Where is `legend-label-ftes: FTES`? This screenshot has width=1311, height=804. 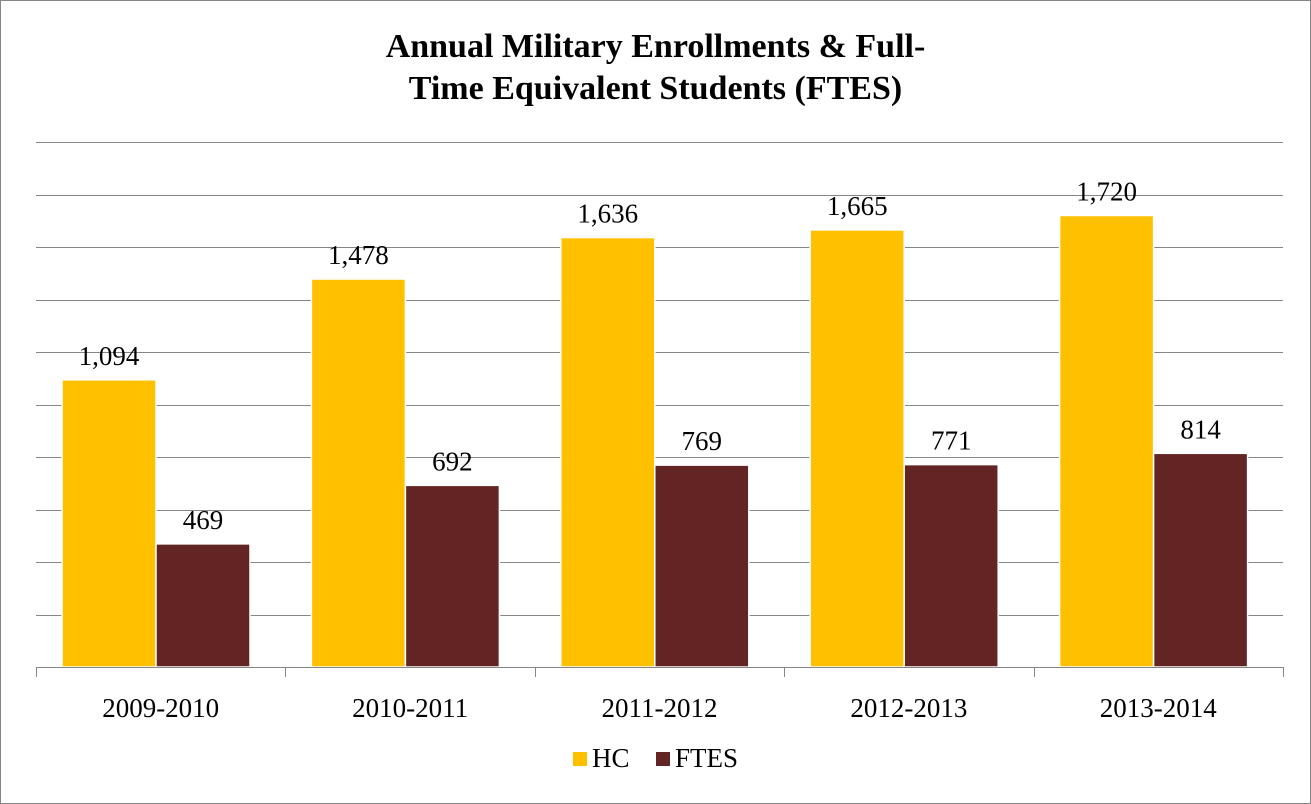 legend-label-ftes: FTES is located at coordinates (706, 758).